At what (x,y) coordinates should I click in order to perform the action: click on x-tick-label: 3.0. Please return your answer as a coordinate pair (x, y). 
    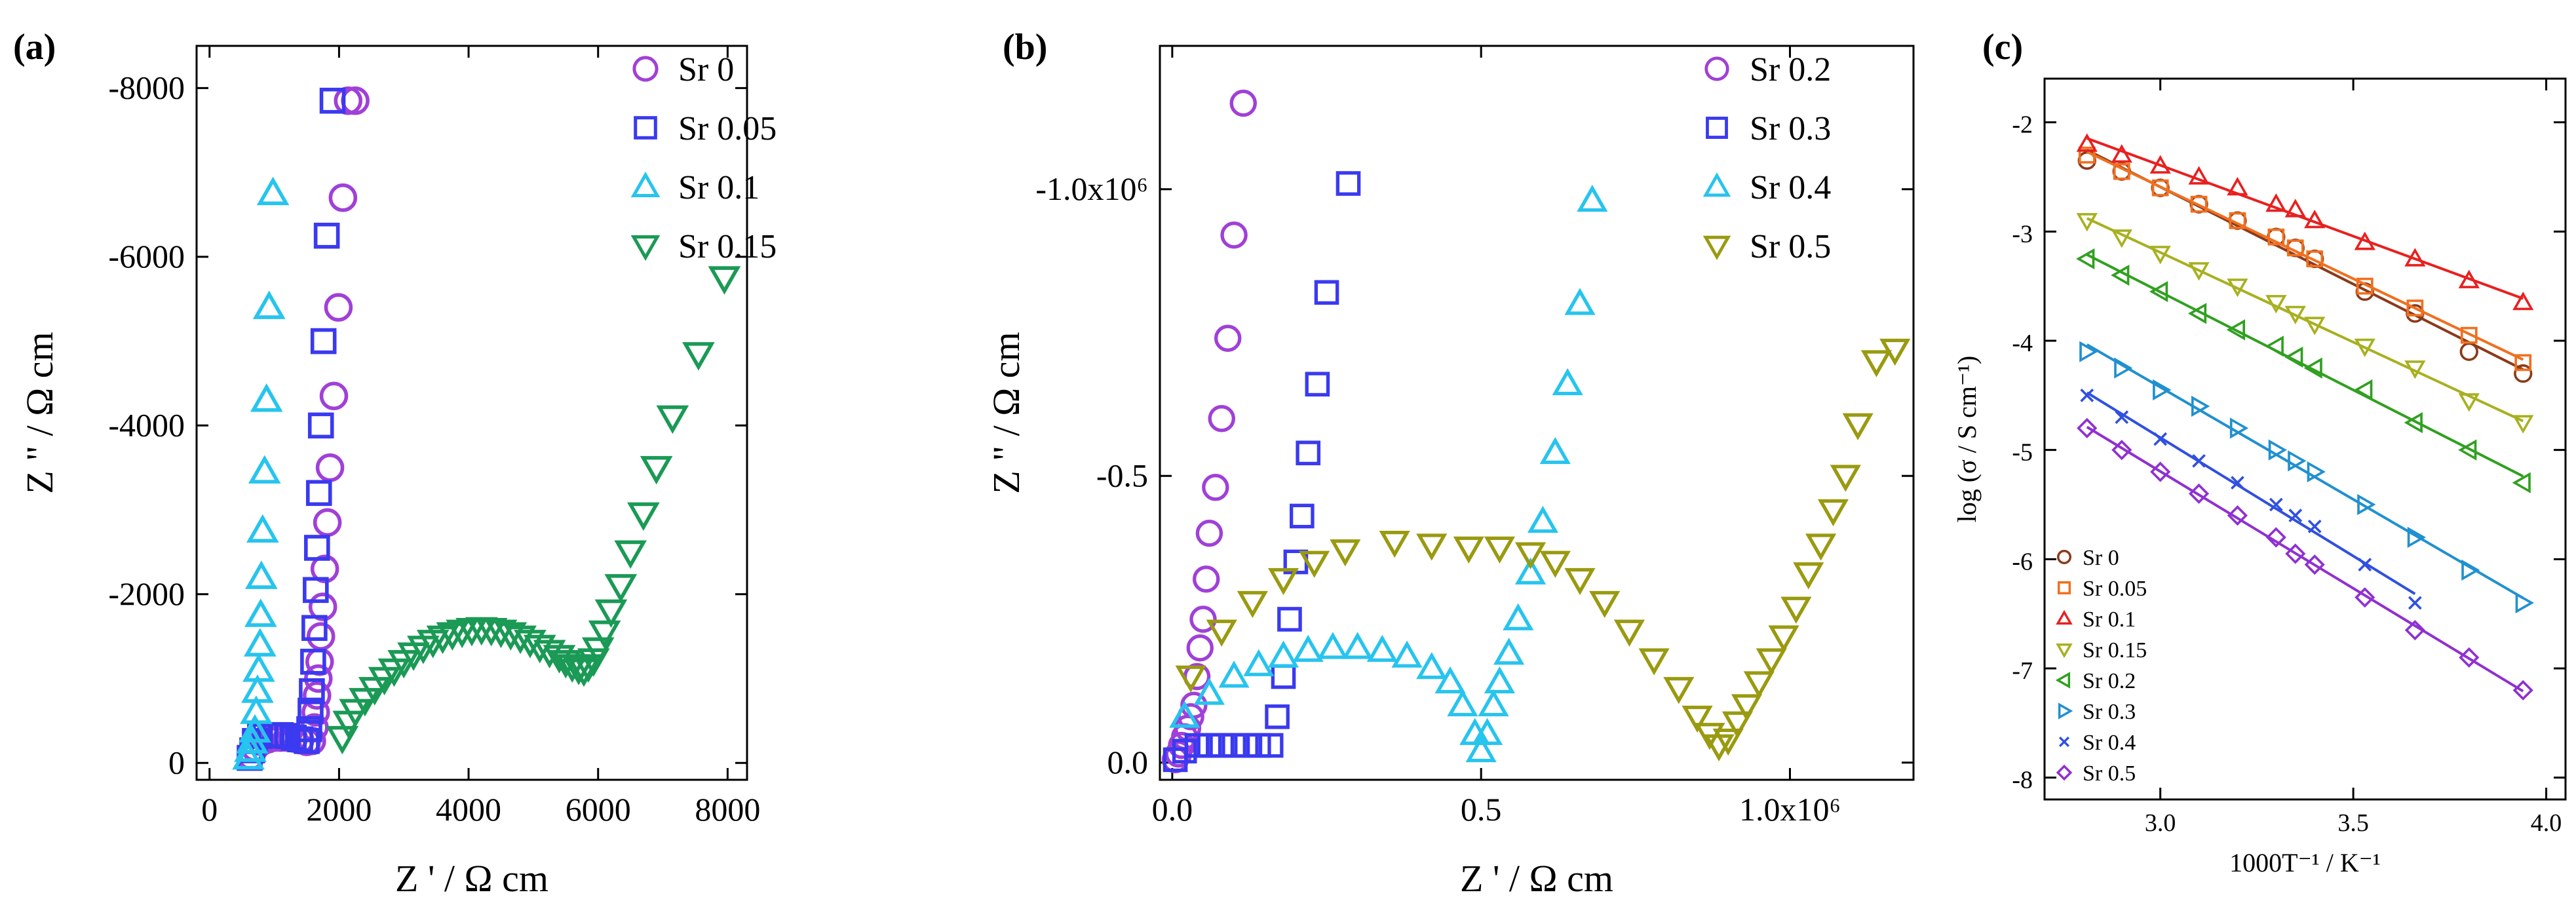
    Looking at the image, I should click on (2160, 823).